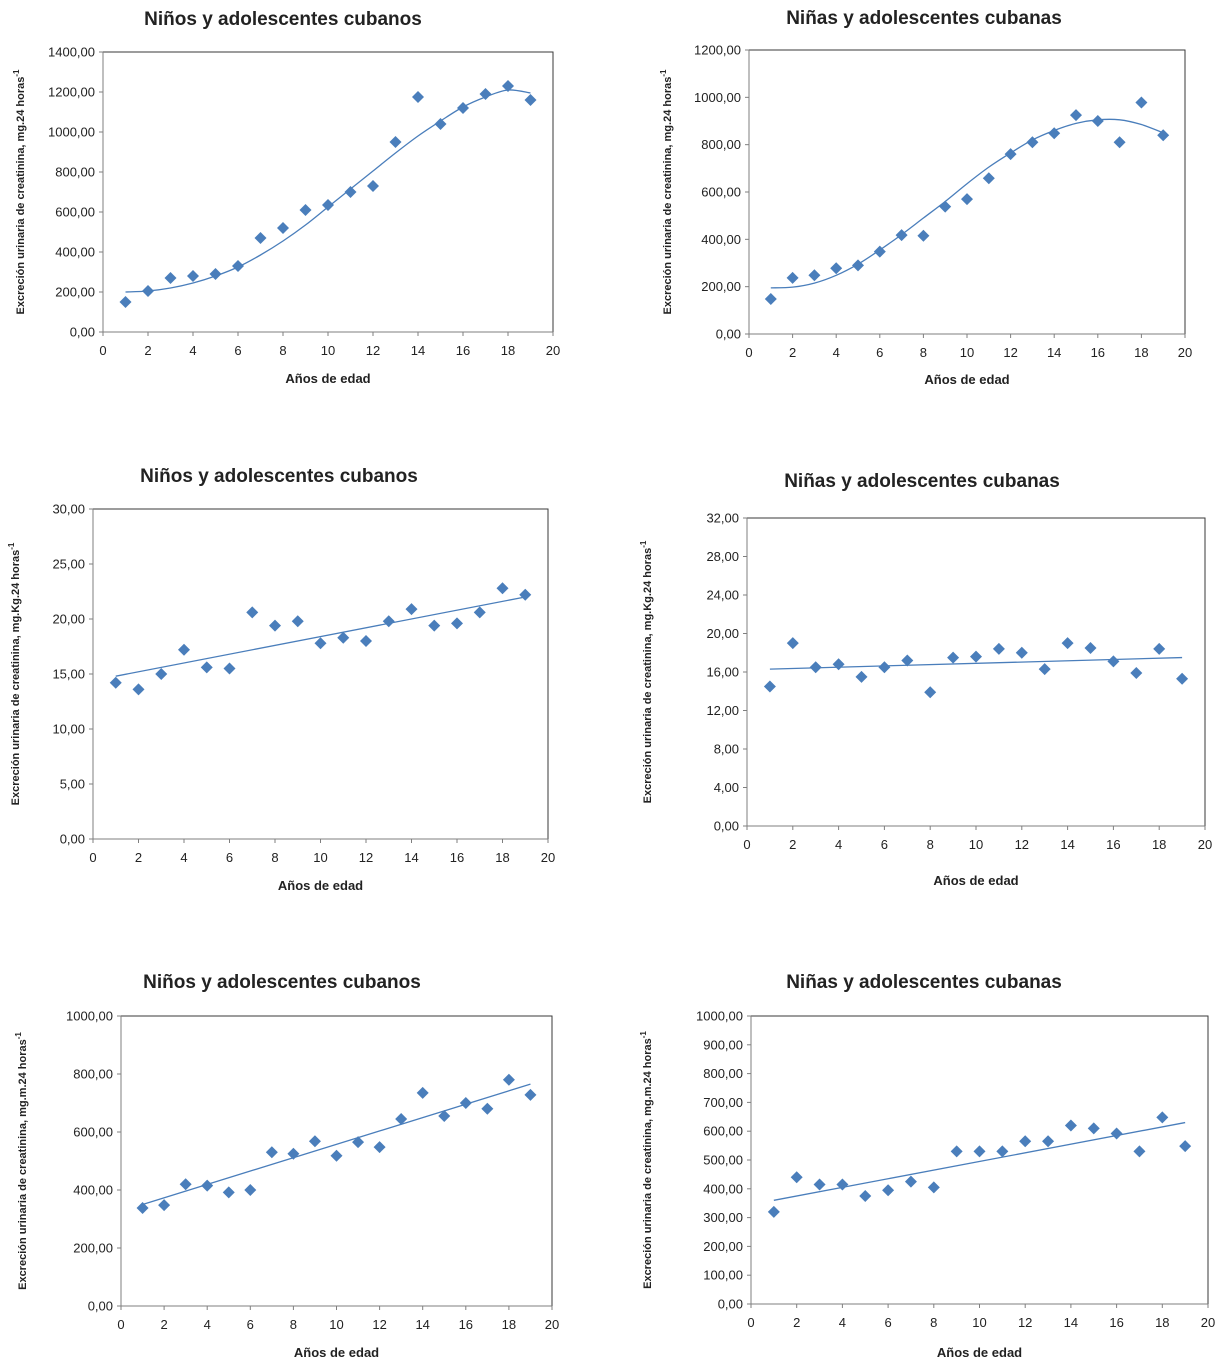 The image size is (1224, 1363). I want to click on y-tick-label: 32,00, so click(722, 518).